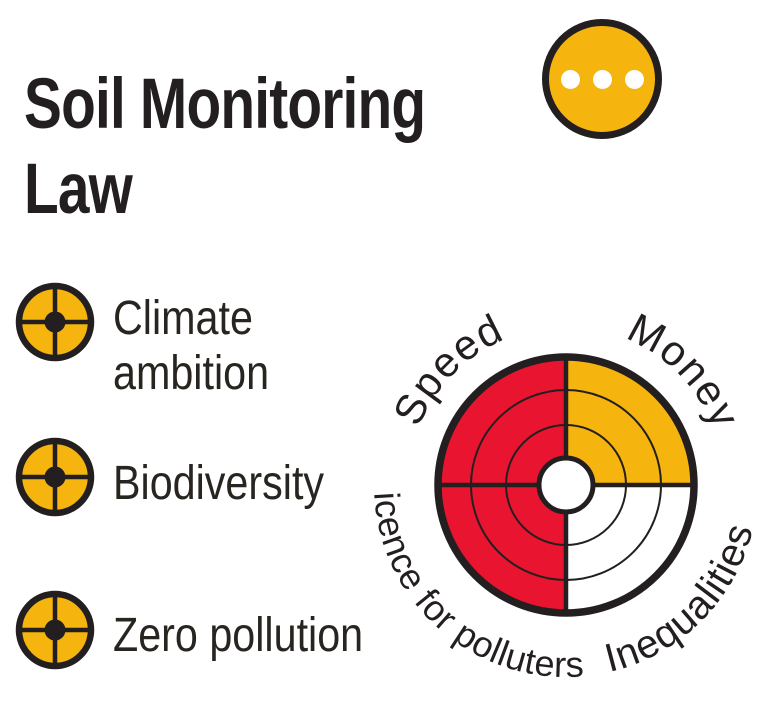 This screenshot has width=783, height=703. Describe the element at coordinates (630, 549) in the screenshot. I see `quadrant-inequalities` at that location.